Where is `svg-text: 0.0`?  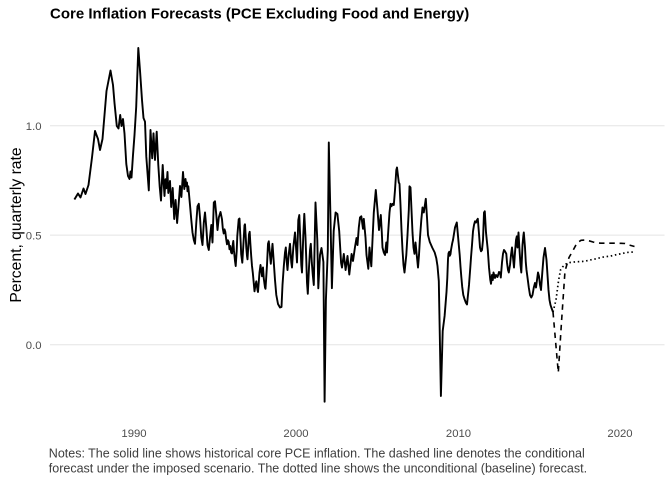
svg-text: 0.0 is located at coordinates (34, 346).